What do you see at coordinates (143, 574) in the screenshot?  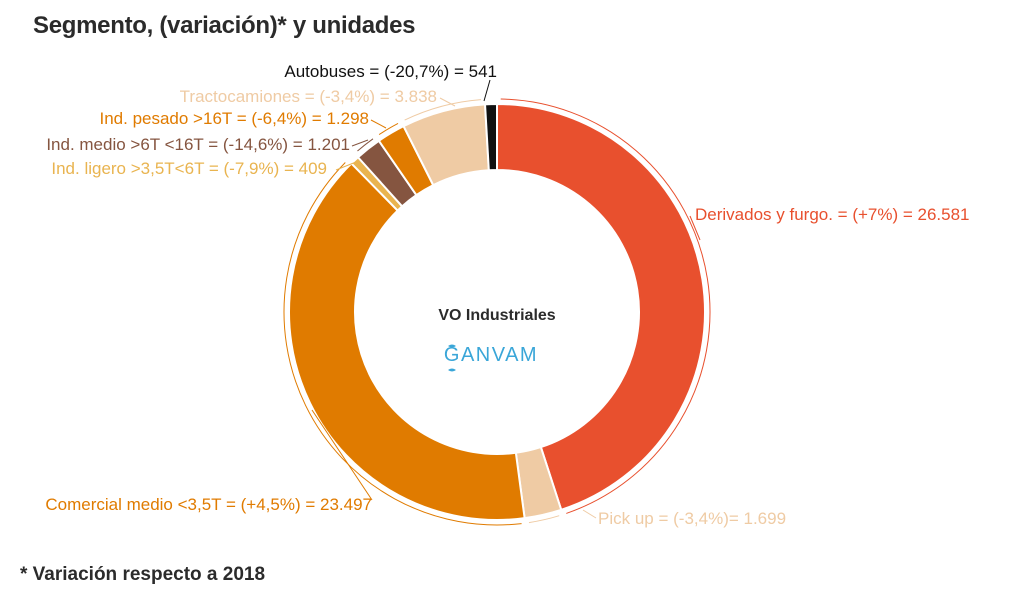 I see `footnote: * Variación respecto a 2018` at bounding box center [143, 574].